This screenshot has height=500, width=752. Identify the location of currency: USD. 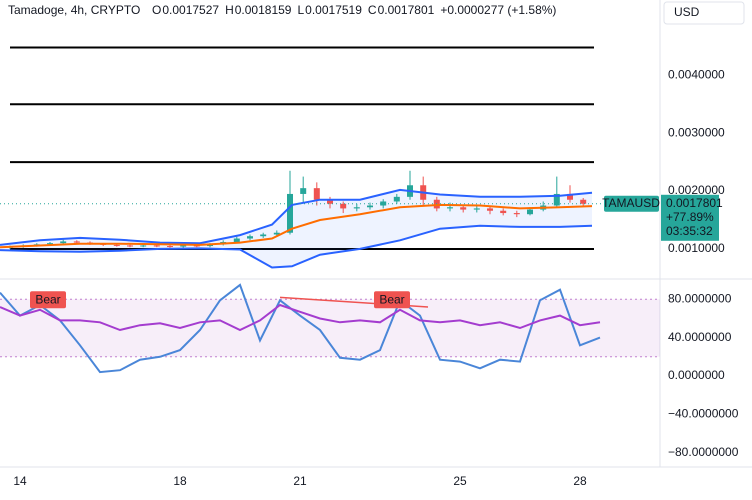
(687, 12).